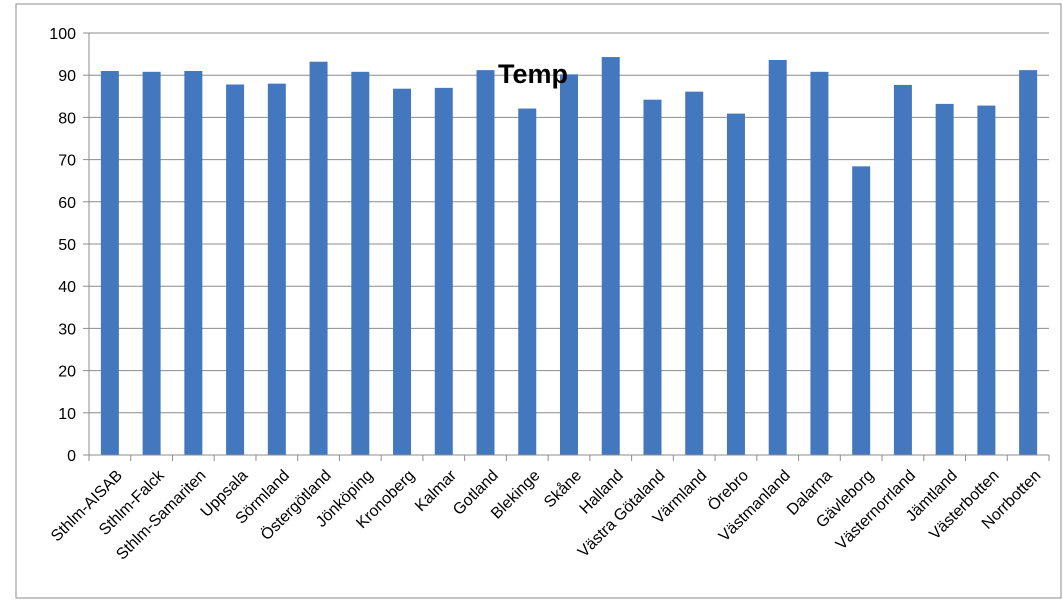 This screenshot has width=1063, height=606. What do you see at coordinates (67, 161) in the screenshot?
I see `y-tick-label: 70` at bounding box center [67, 161].